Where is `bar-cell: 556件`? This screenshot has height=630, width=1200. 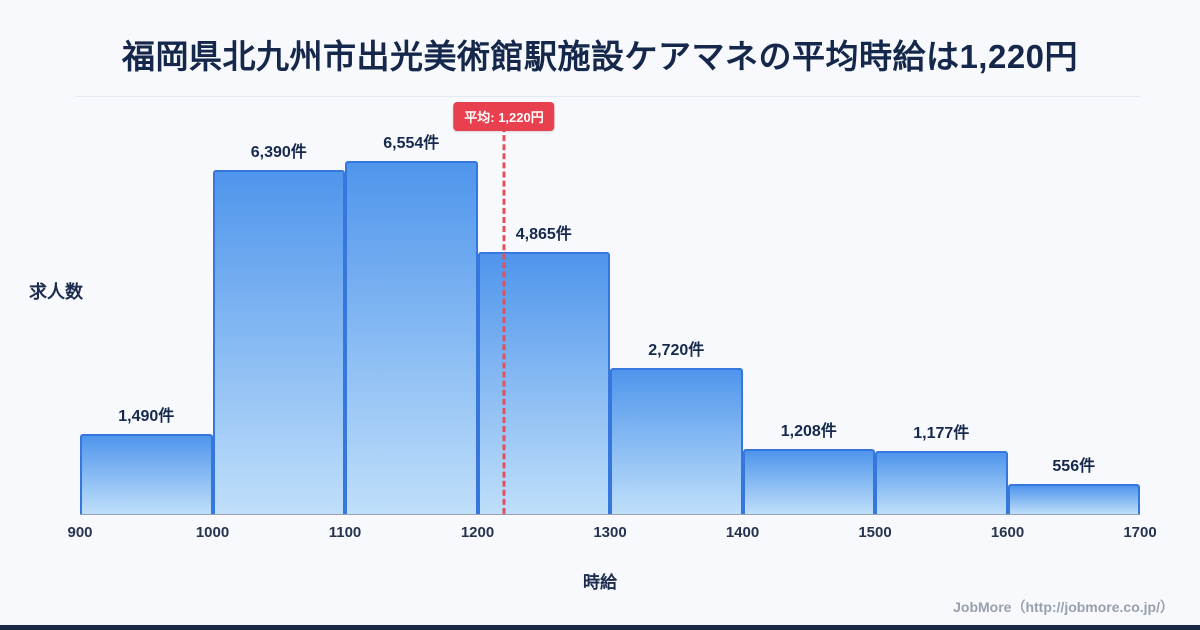
bar-cell: 556件 is located at coordinates (1073, 312).